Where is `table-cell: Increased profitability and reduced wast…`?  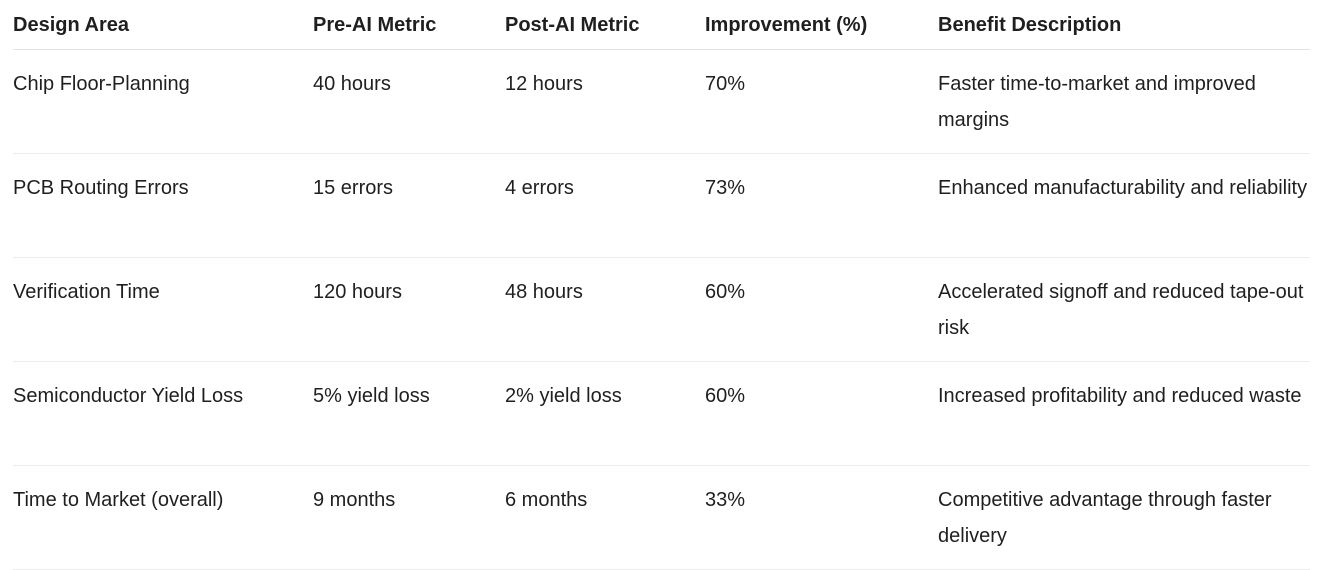
table-cell: Increased profitability and reduced wast… is located at coordinates (1124, 413).